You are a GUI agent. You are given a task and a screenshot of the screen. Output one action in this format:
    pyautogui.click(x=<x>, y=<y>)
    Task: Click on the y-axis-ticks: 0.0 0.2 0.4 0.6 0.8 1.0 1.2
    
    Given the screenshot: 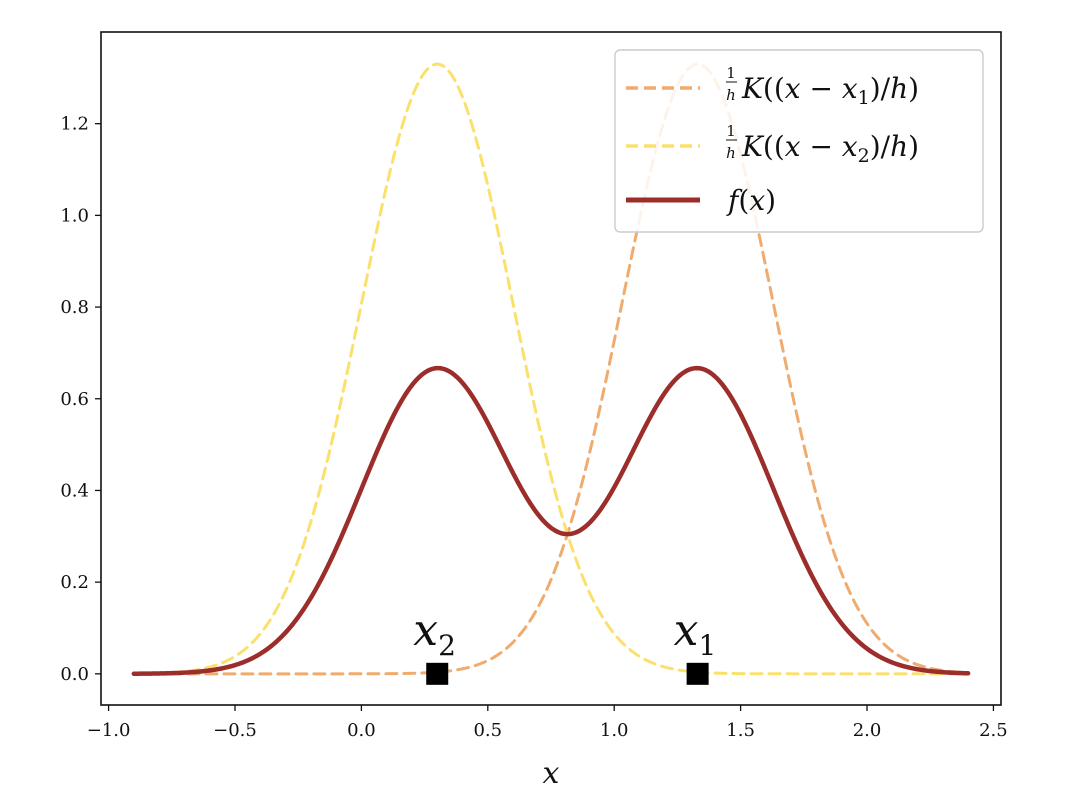 What is the action you would take?
    pyautogui.click(x=80, y=399)
    